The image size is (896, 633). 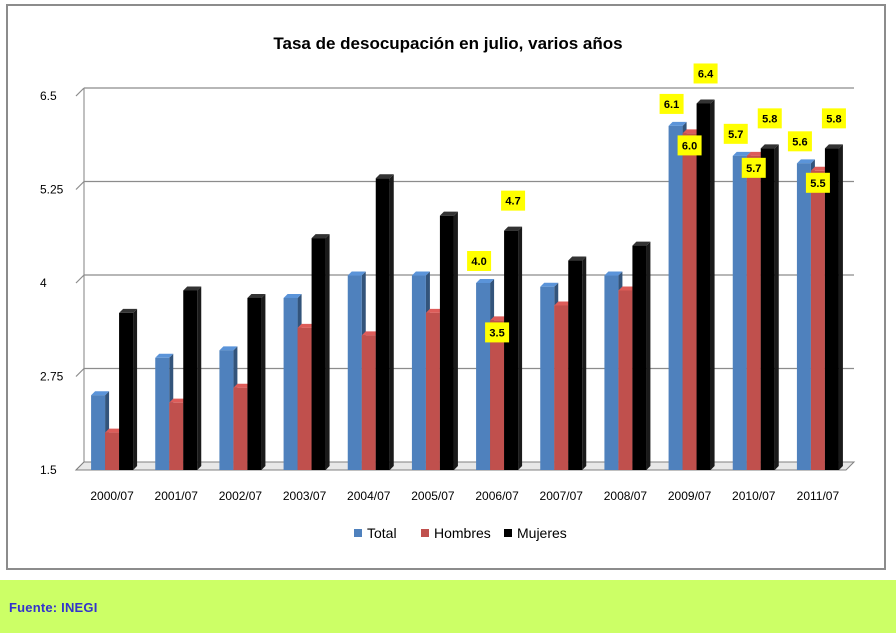 What do you see at coordinates (369, 496) in the screenshot?
I see `x-tick-label: 2004/07` at bounding box center [369, 496].